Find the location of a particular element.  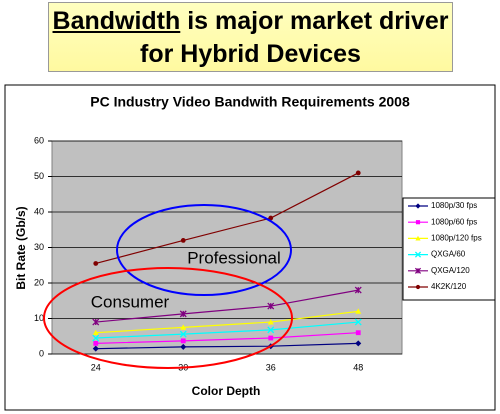

y-tick-label: 30 is located at coordinates (39, 247).